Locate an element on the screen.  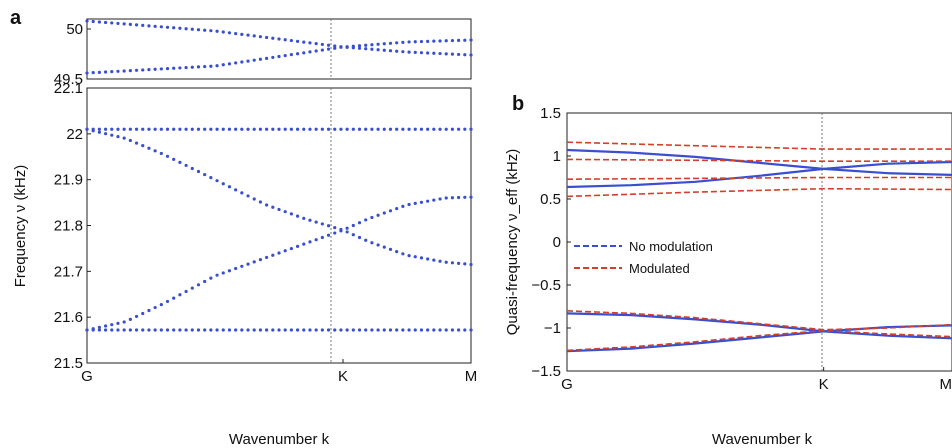
legend-modulated-label: Modulated is located at coordinates (659, 268).